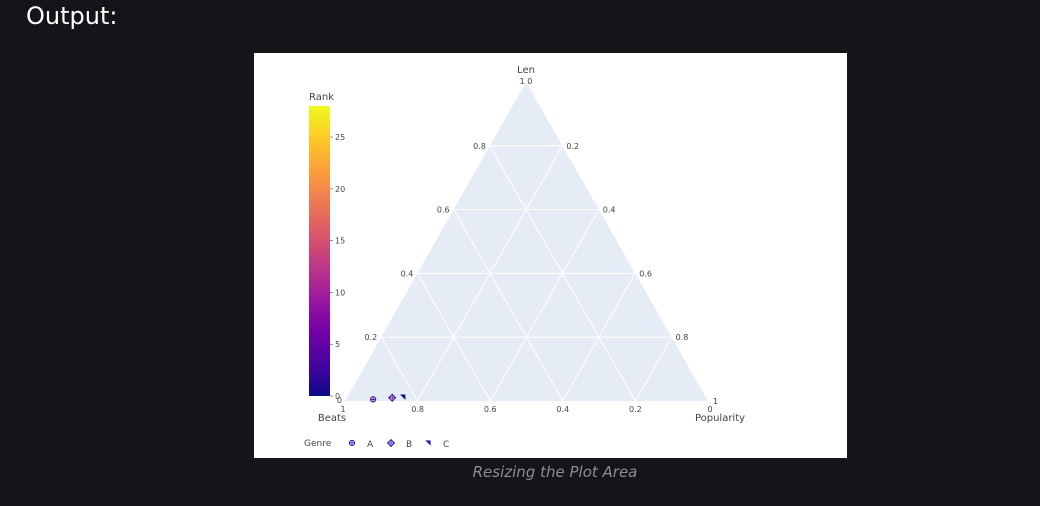 The image size is (1040, 506). I want to click on legend-symbol-C, so click(428, 443).